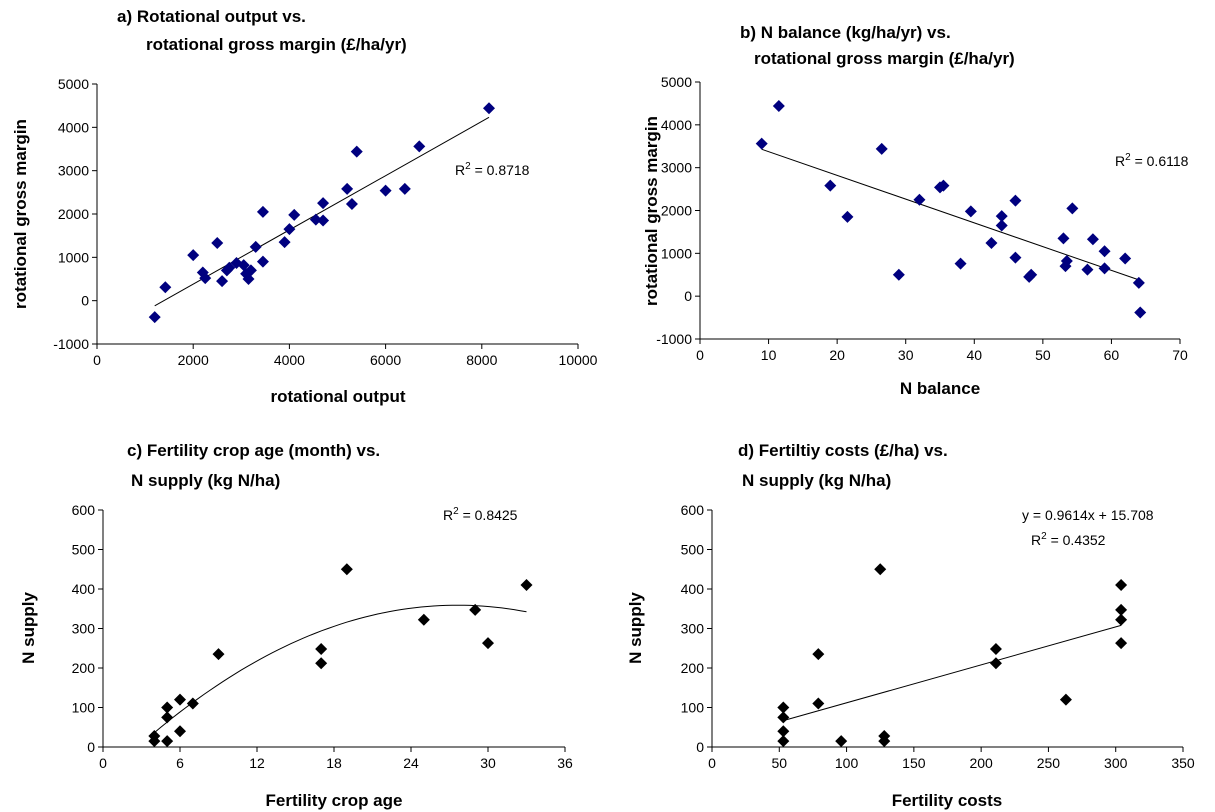 The width and height of the screenshot is (1215, 812). What do you see at coordinates (884, 58) in the screenshot?
I see `chart-b-title-line2: rotational gross margin (£/ha/yr)` at bounding box center [884, 58].